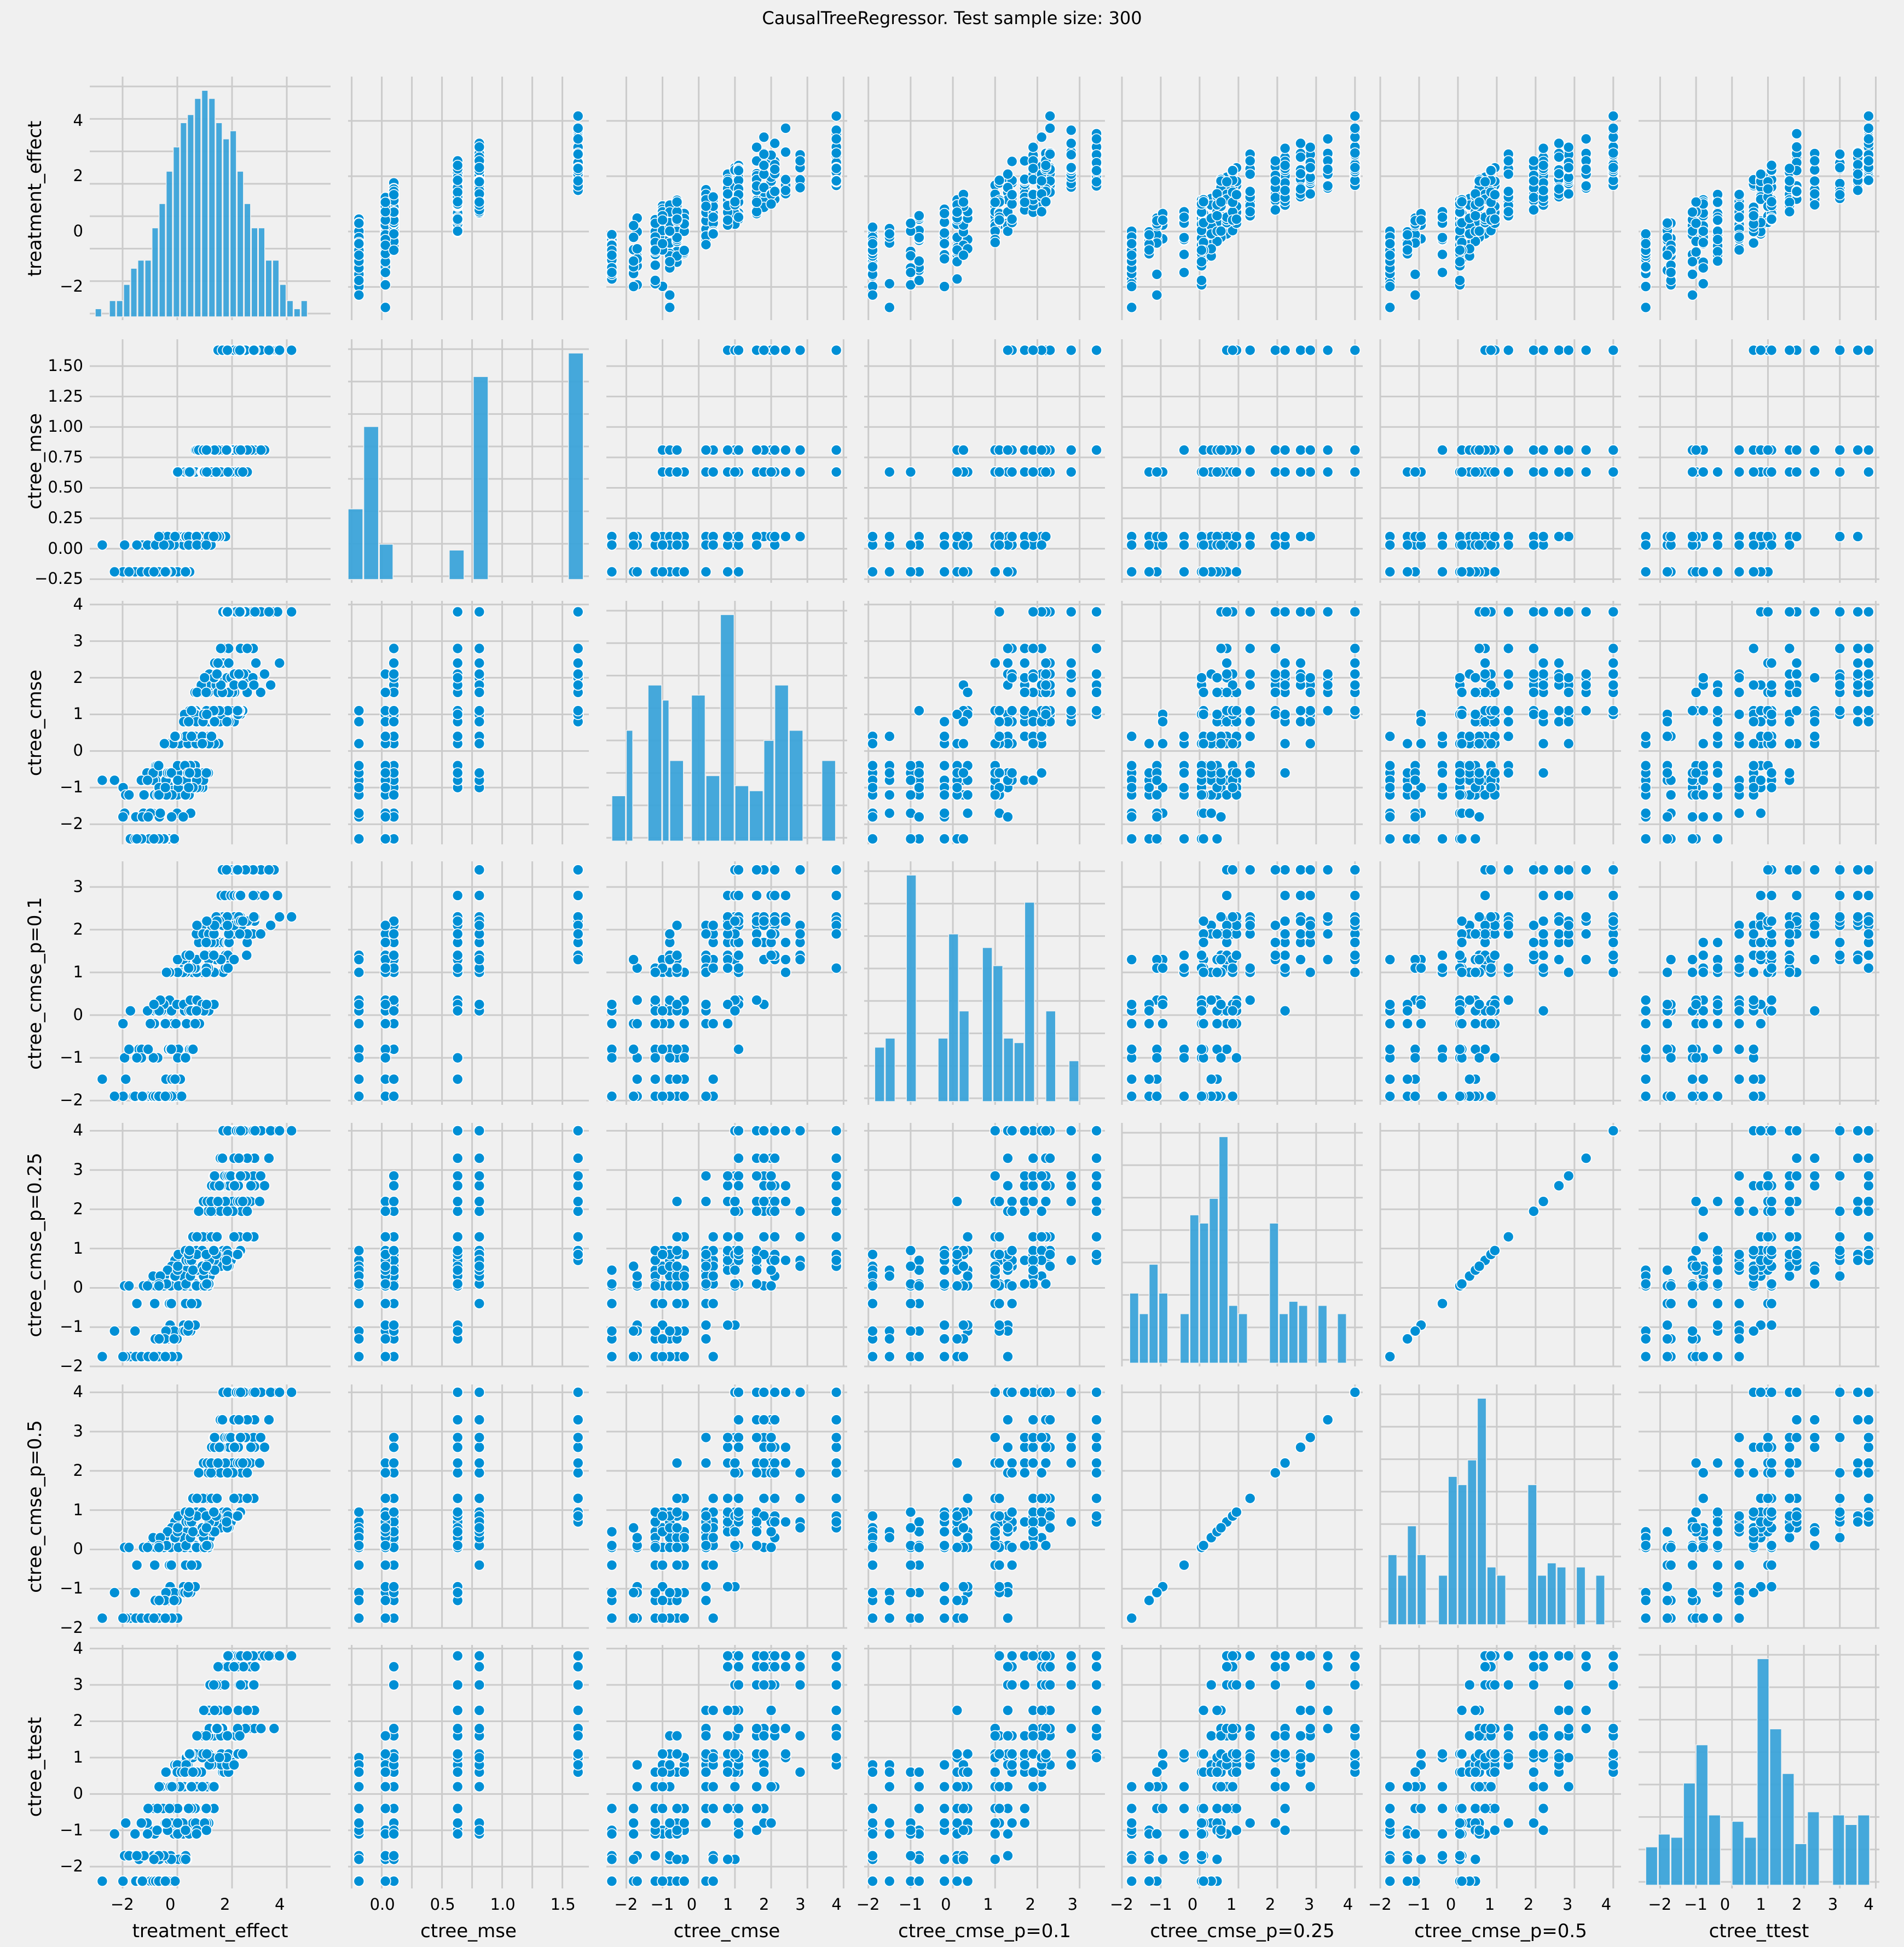 The width and height of the screenshot is (1904, 1947). What do you see at coordinates (210, 723) in the screenshot?
I see `panel-ctree_cmse-vs-treatment_effect` at bounding box center [210, 723].